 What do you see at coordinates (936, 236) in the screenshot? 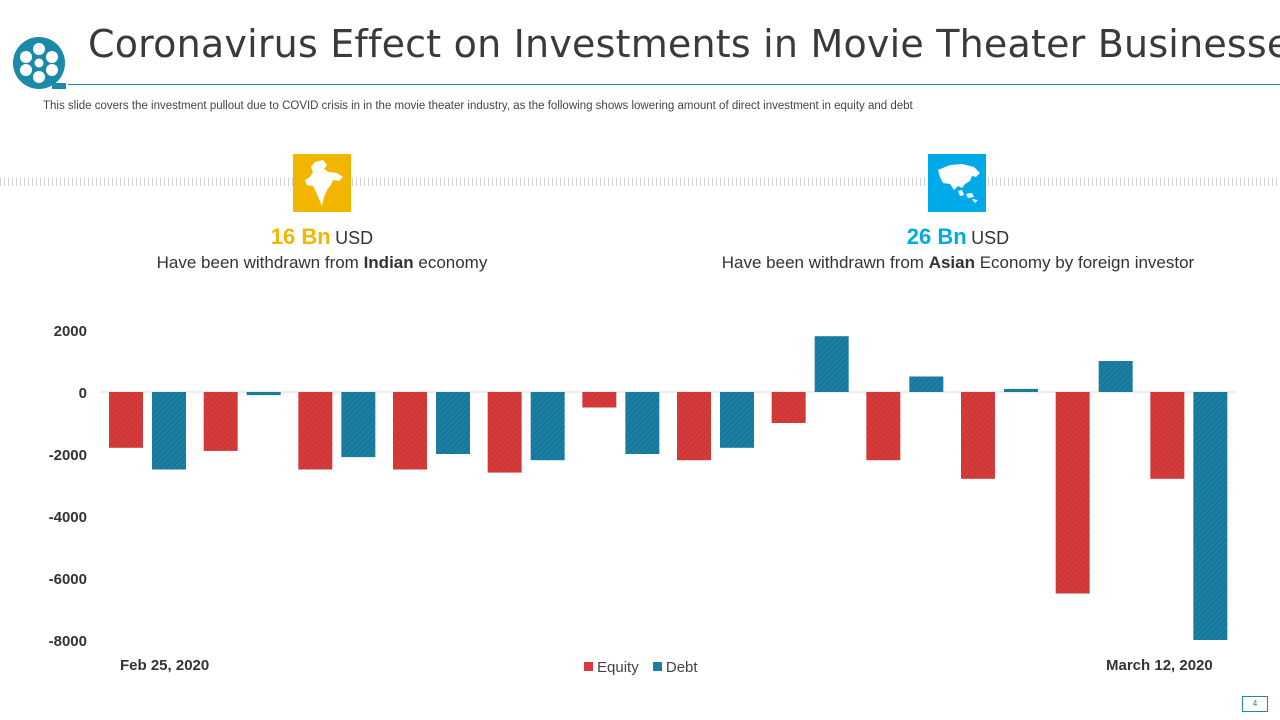
I see `asia-stat-amount: 26 Bn` at bounding box center [936, 236].